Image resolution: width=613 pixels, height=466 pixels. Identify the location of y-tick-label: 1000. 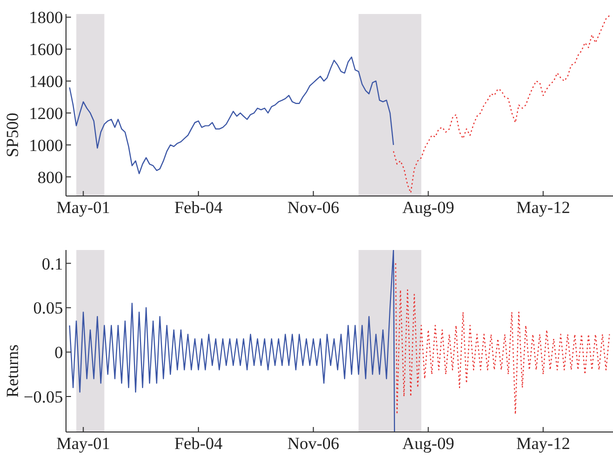
(46, 145).